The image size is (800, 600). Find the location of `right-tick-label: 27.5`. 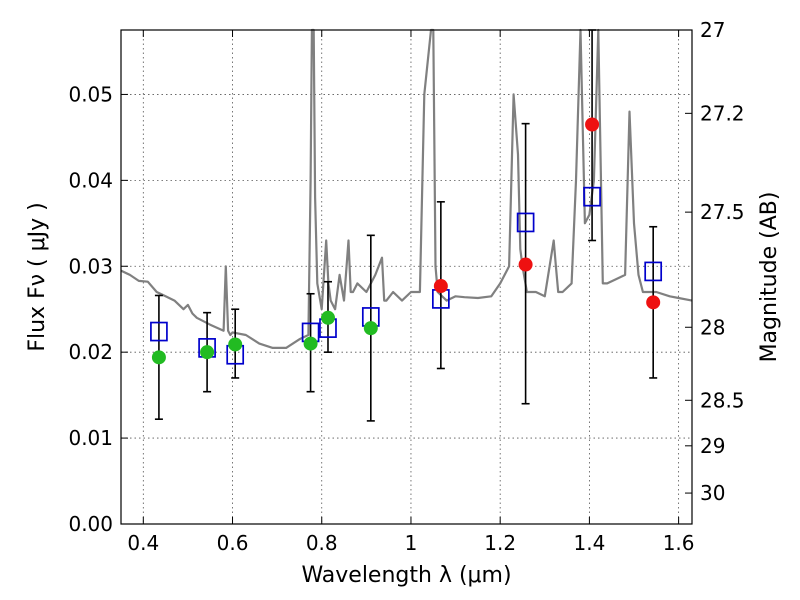

right-tick-label: 27.5 is located at coordinates (722, 212).